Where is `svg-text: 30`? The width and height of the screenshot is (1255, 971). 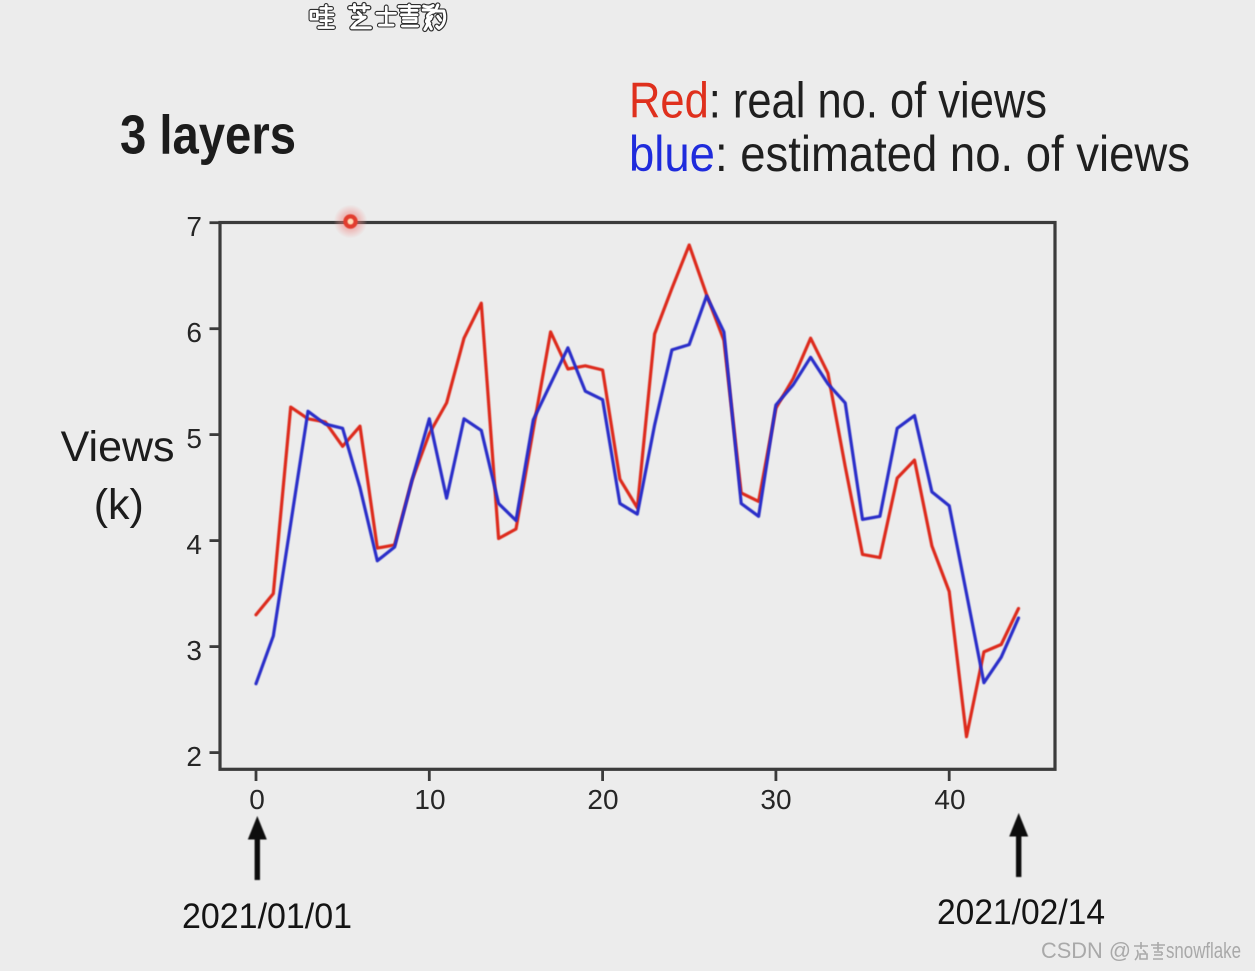 svg-text: 30 is located at coordinates (775, 799).